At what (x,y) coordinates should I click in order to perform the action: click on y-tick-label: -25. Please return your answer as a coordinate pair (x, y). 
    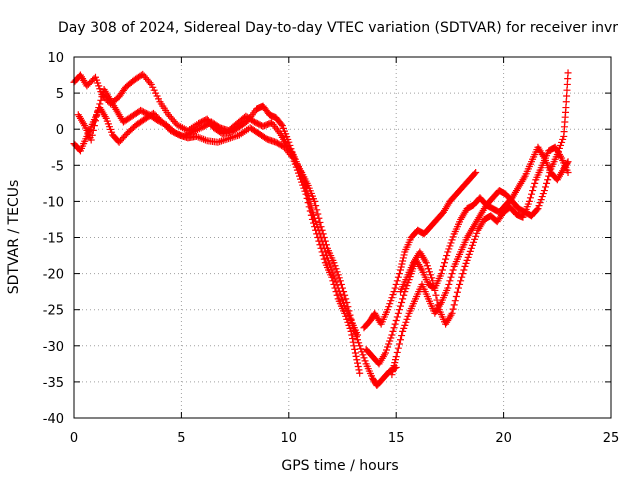
    Looking at the image, I should click on (53, 311).